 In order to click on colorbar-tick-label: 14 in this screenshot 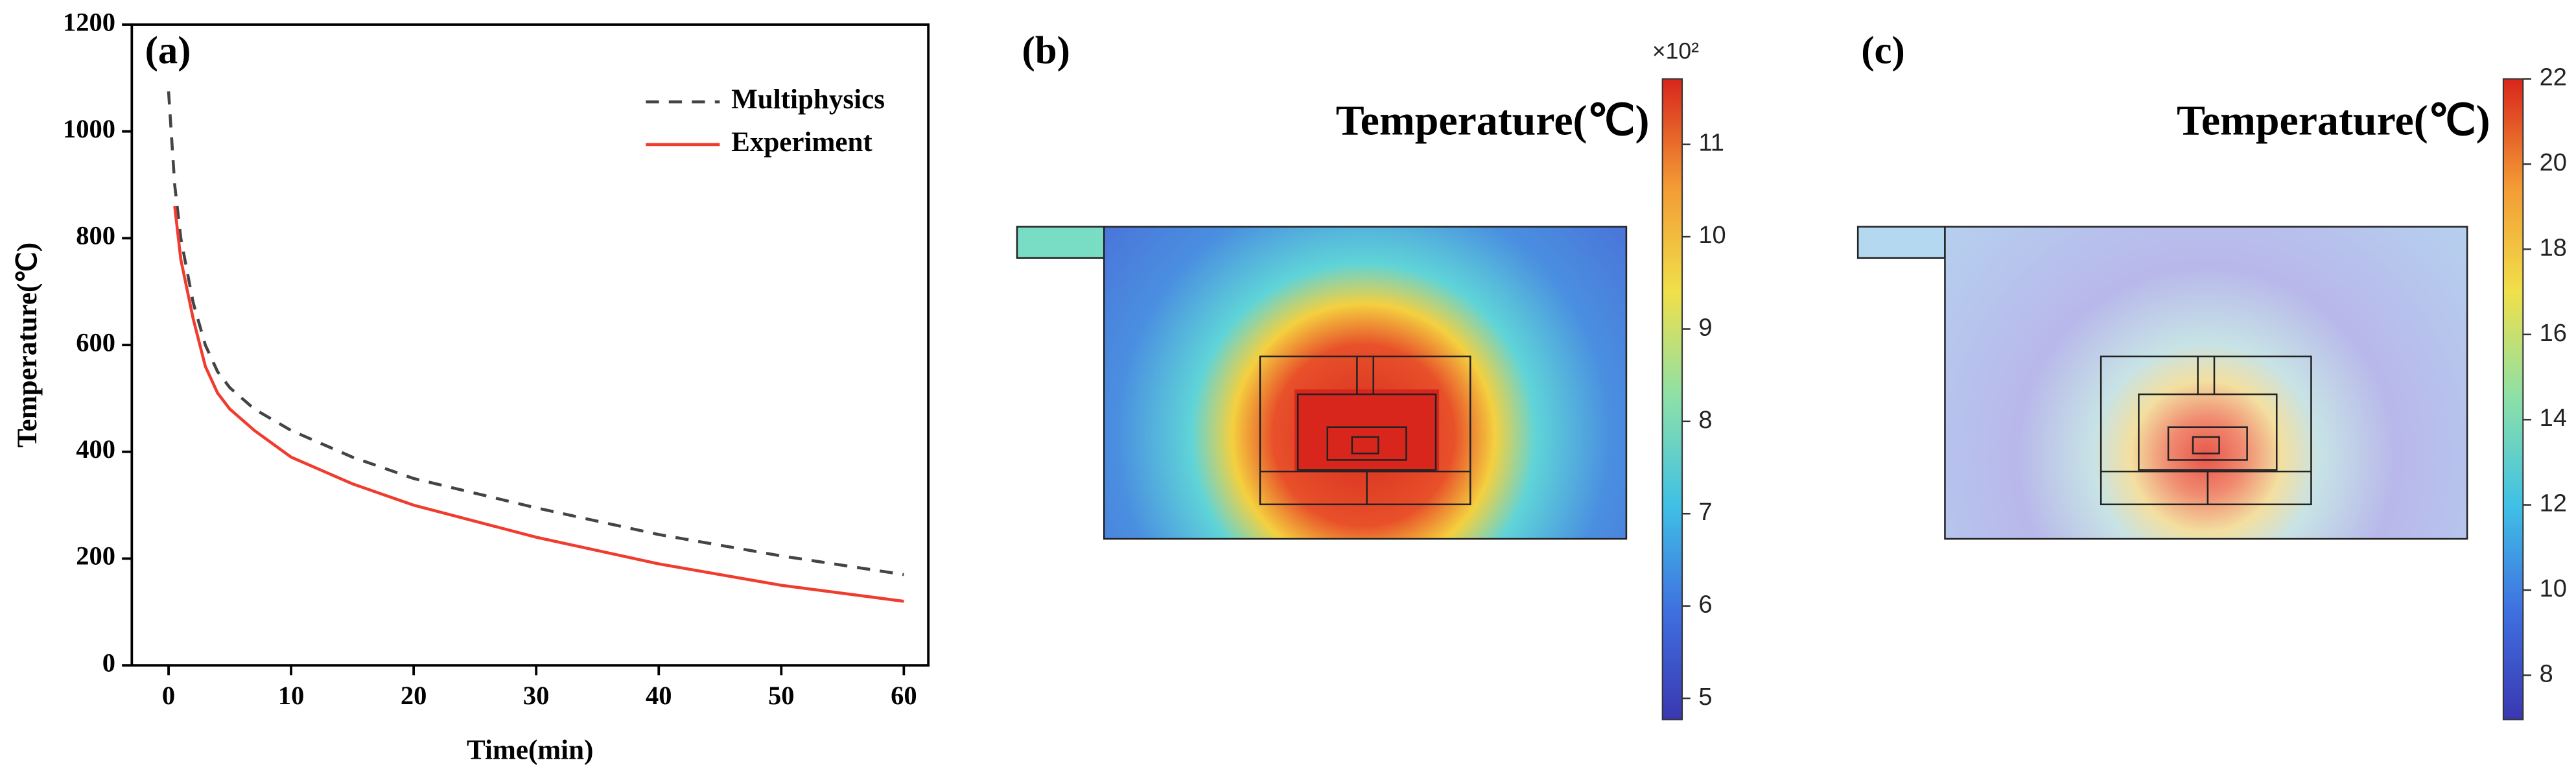, I will do `click(2553, 419)`.